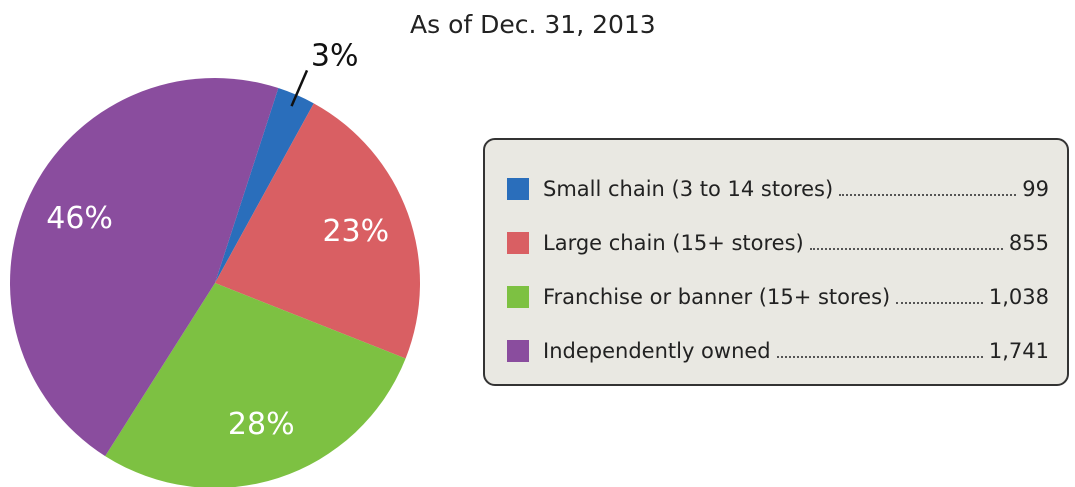 This screenshot has width=1075, height=487. I want to click on slice-label: 3%, so click(335, 56).